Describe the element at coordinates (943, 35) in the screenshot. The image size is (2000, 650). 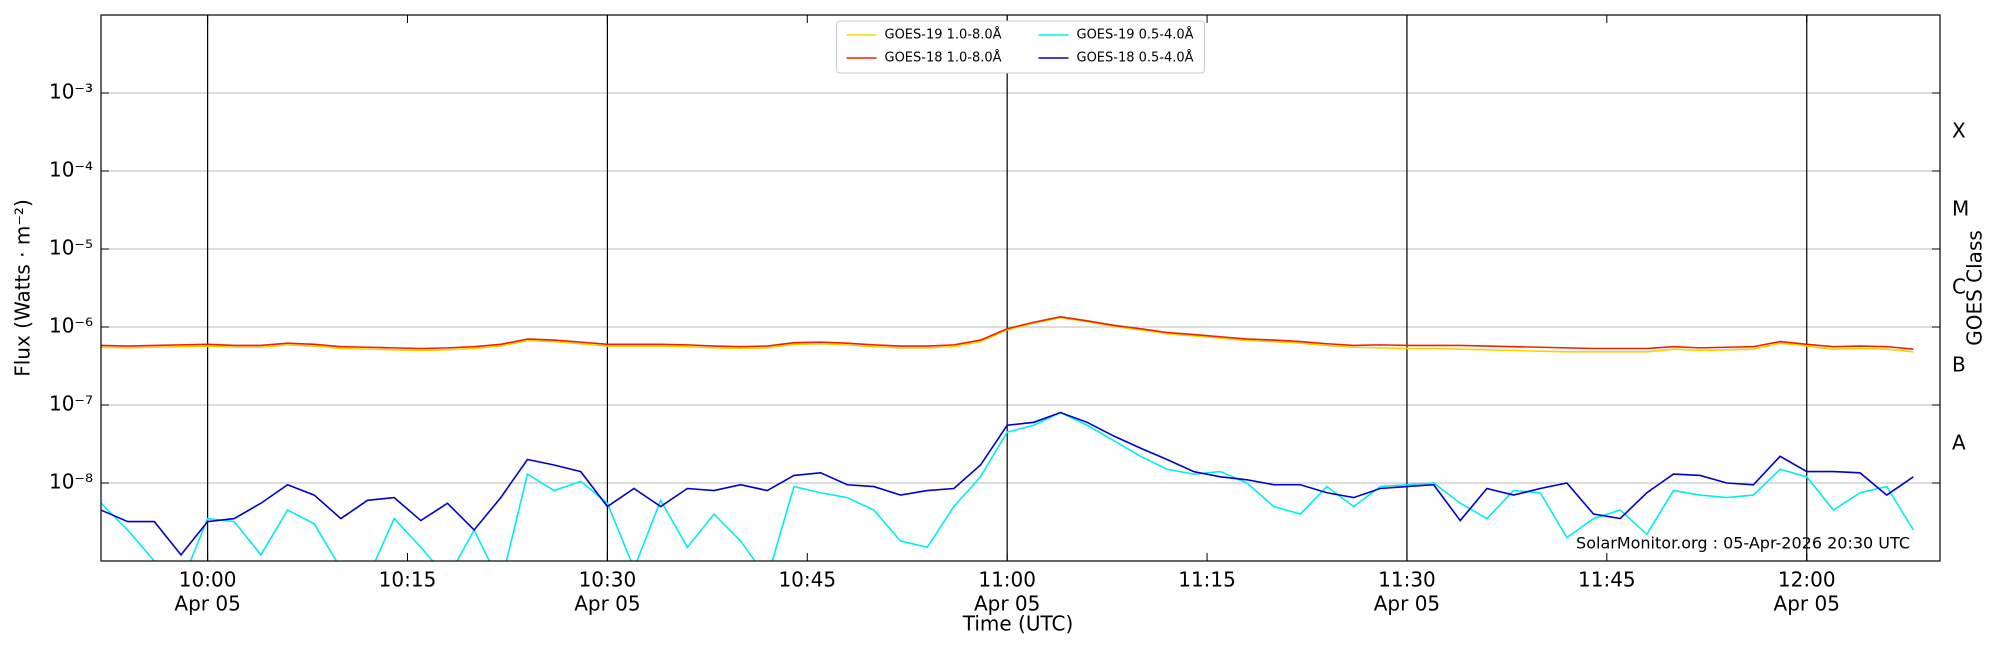
I see `legend-label: GOES-19 1.0-8.0Å` at that location.